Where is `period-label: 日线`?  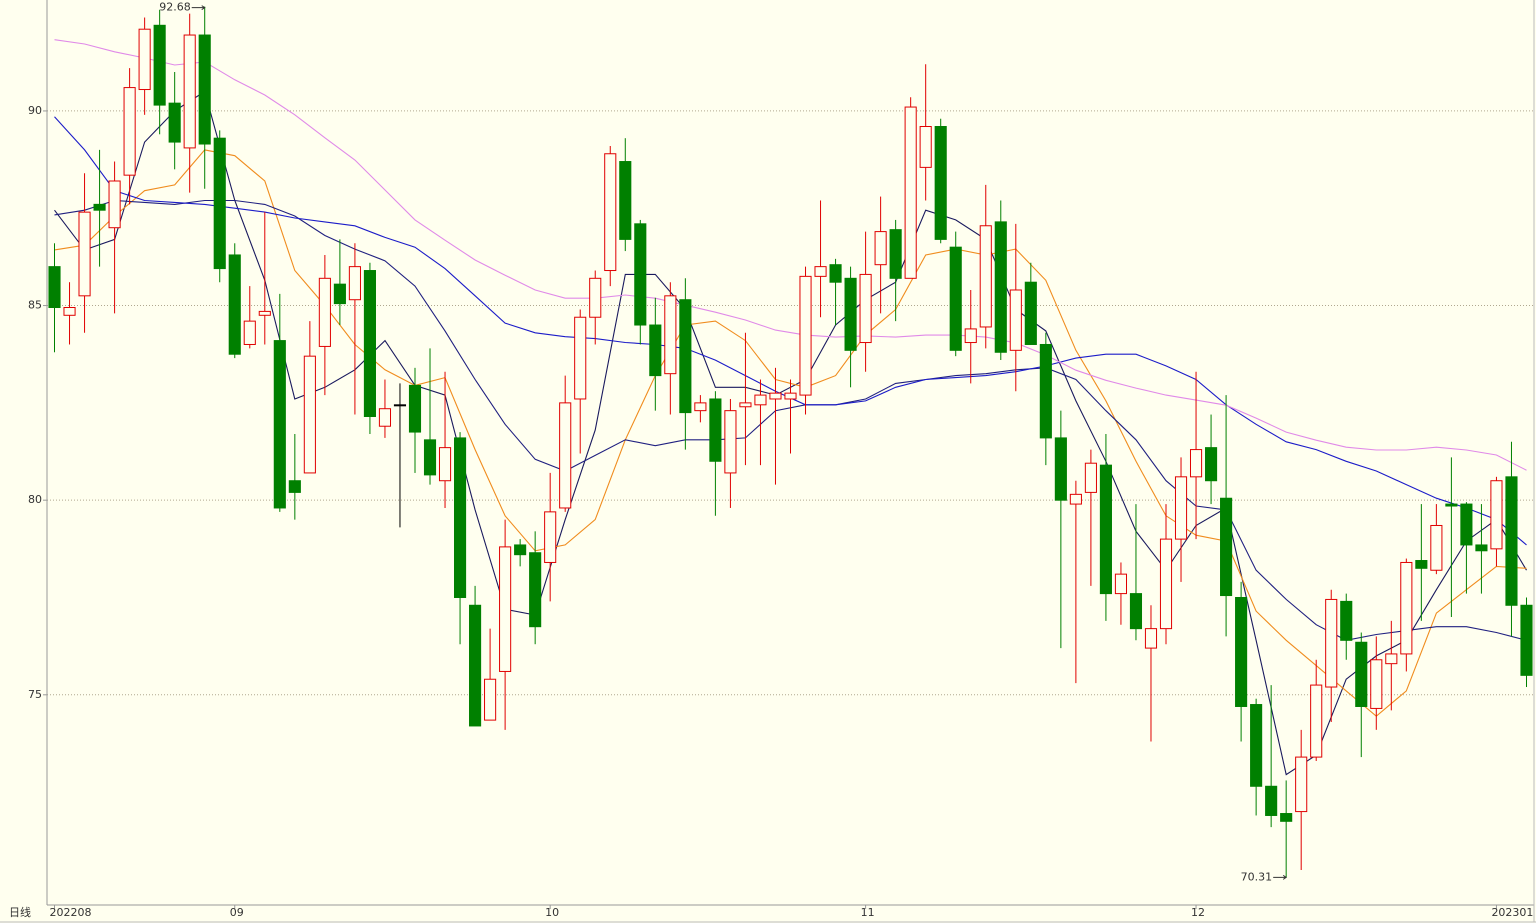 period-label: 日线 is located at coordinates (20, 912).